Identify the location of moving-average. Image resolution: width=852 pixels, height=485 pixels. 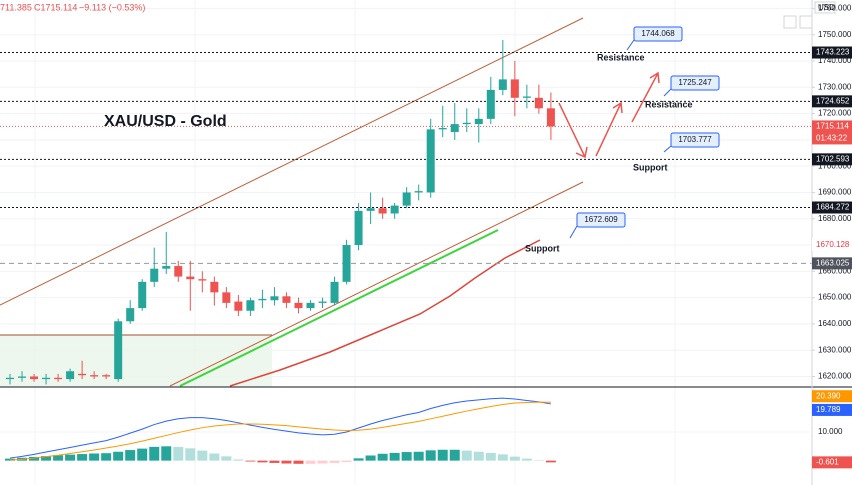
(385, 313).